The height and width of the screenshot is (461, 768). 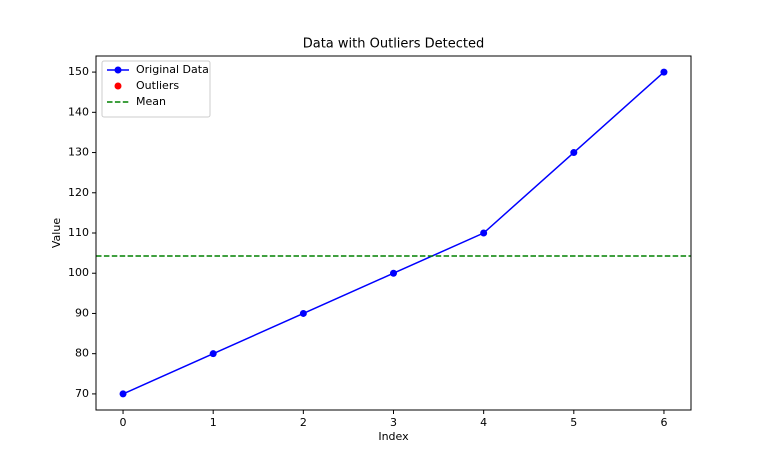 I want to click on x-tick-label: 3, so click(x=393, y=422).